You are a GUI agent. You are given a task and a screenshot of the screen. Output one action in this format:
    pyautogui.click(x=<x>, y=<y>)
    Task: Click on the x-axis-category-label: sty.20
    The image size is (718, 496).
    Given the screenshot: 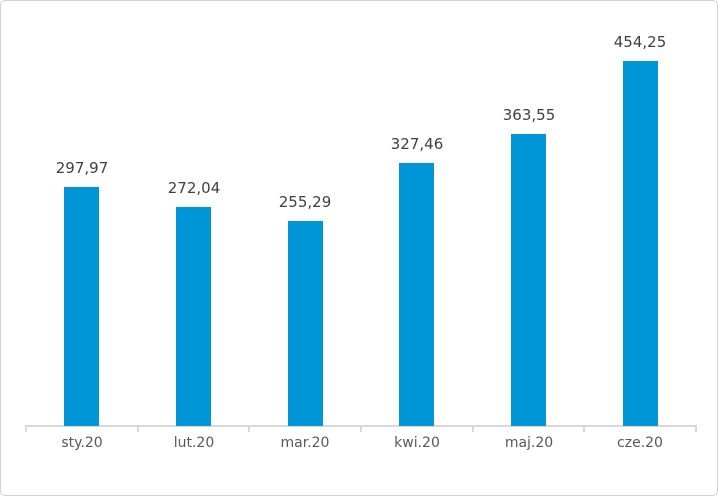 What is the action you would take?
    pyautogui.click(x=82, y=443)
    